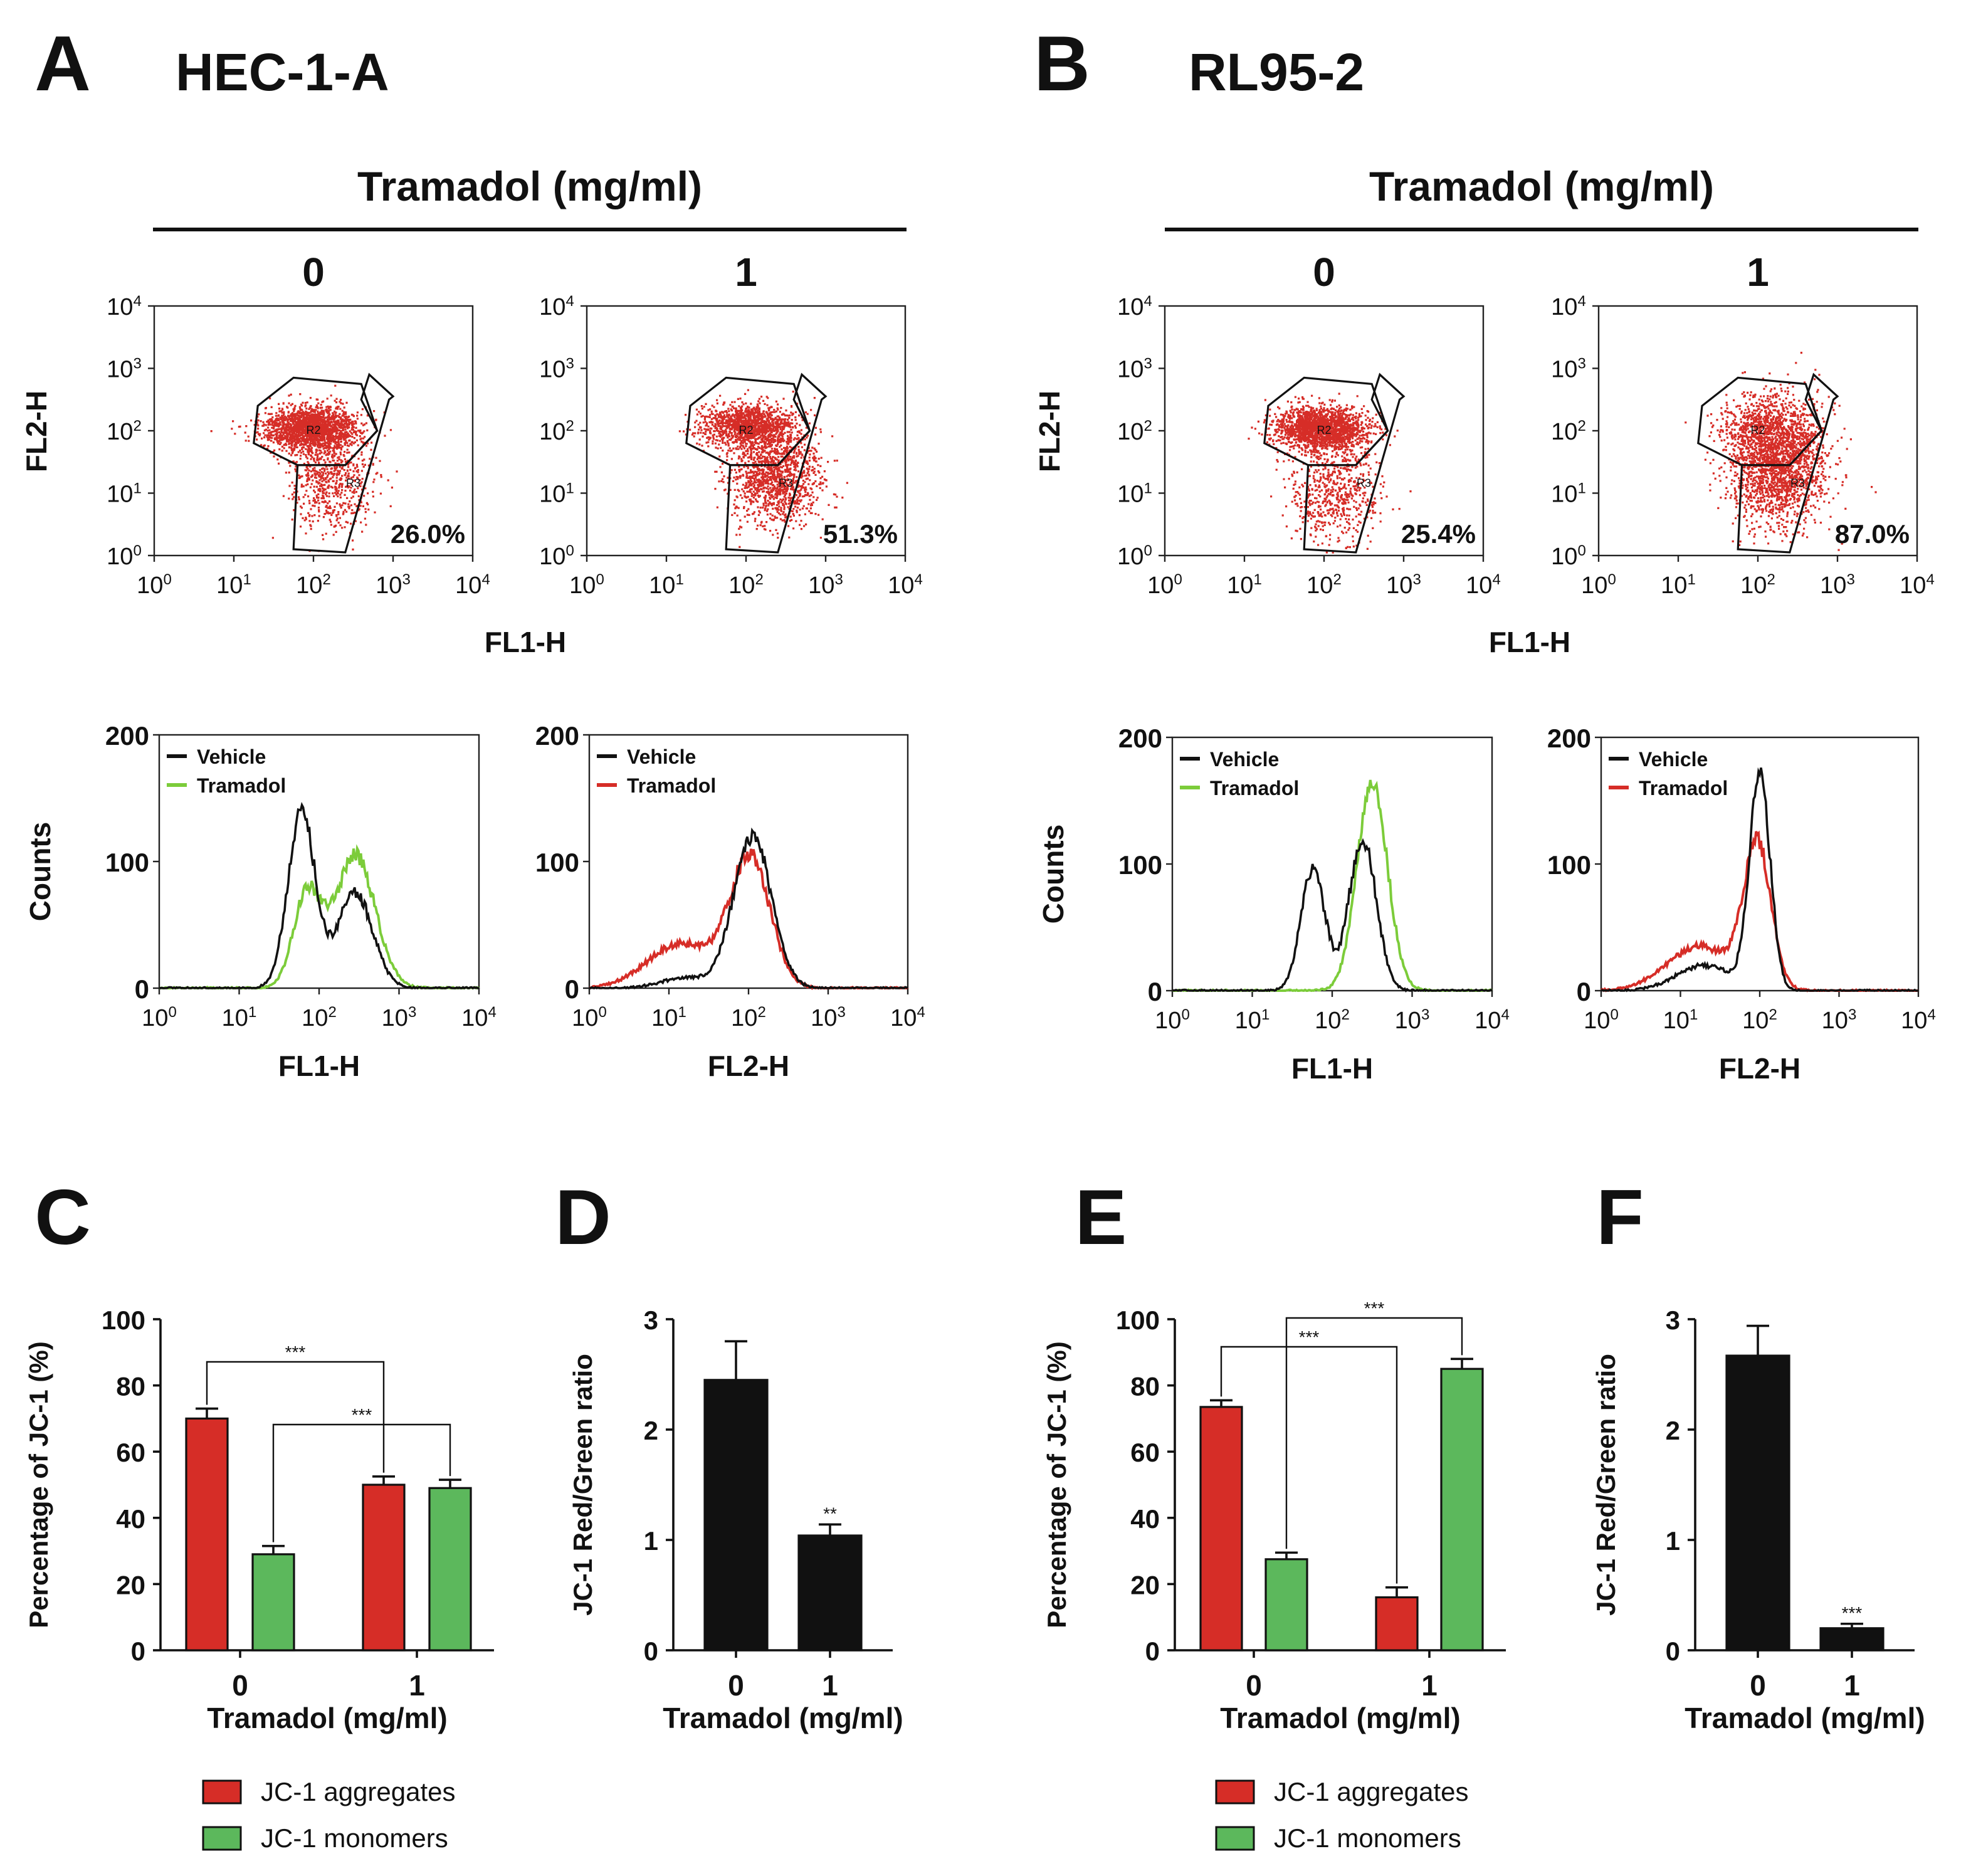 The width and height of the screenshot is (1966, 1876). I want to click on y-axis-label: Percentage of JC-1 (%), so click(38, 1484).